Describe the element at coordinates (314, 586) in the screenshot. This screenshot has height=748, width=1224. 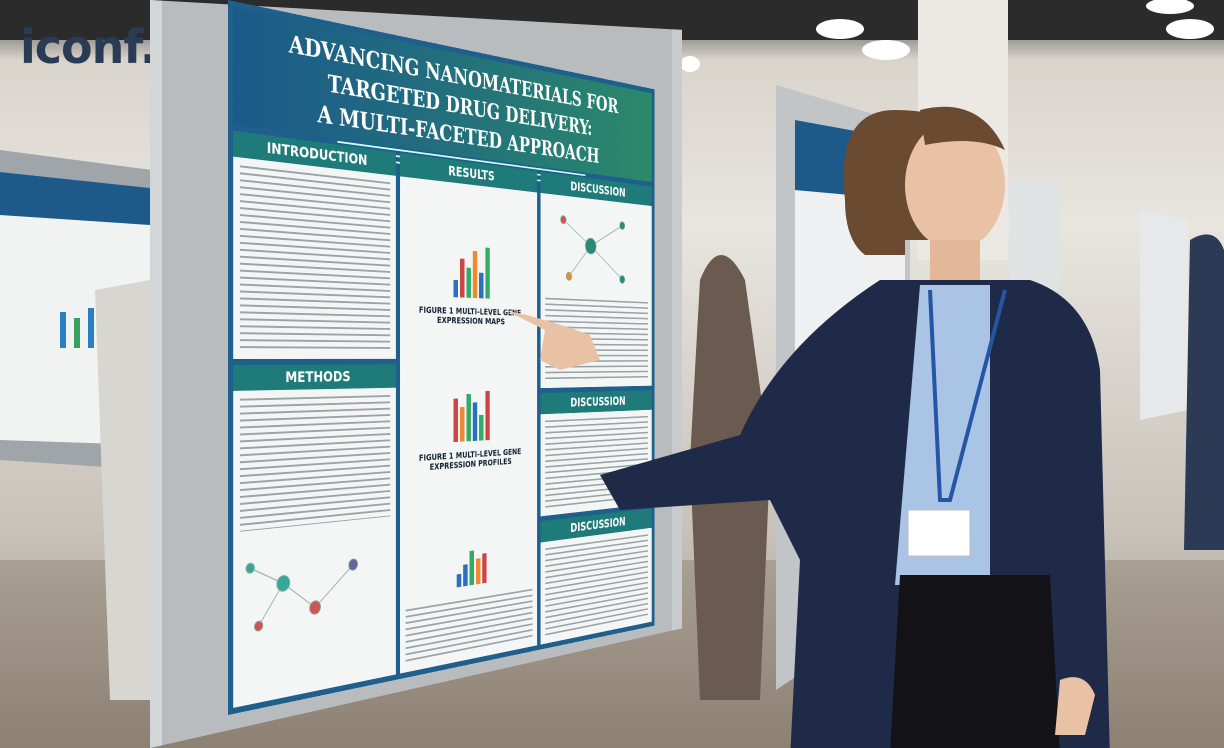
I see `network-diagram` at that location.